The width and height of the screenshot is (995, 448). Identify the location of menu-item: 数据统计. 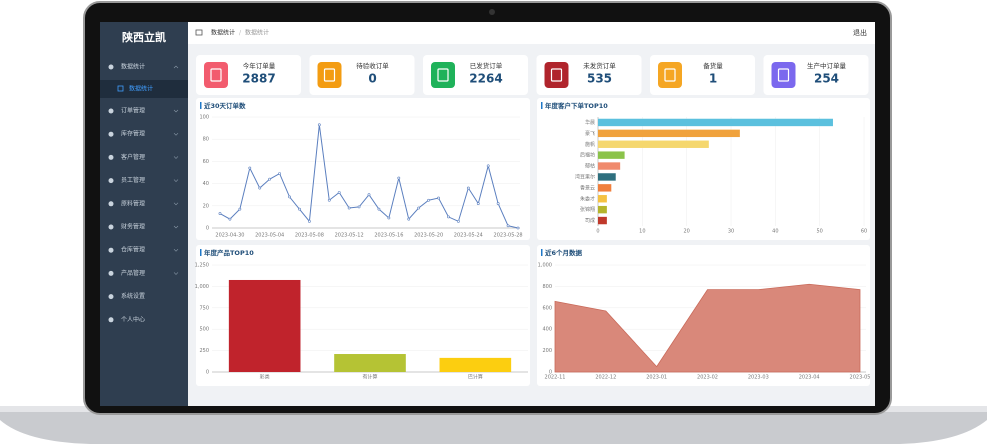
(133, 67).